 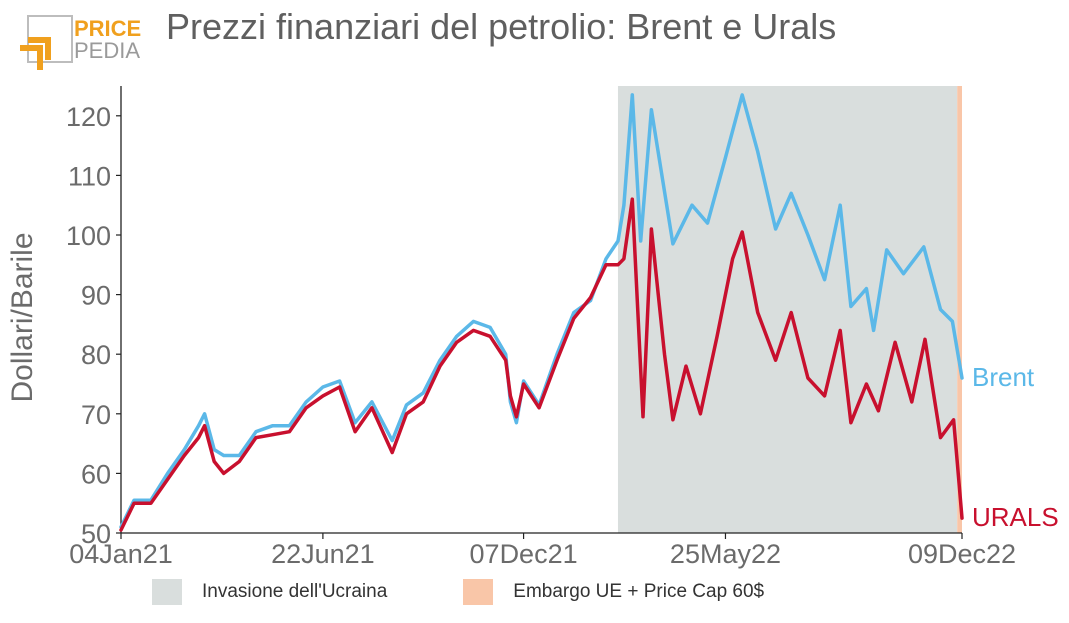 I want to click on y-tick-label: 80, so click(x=96, y=355).